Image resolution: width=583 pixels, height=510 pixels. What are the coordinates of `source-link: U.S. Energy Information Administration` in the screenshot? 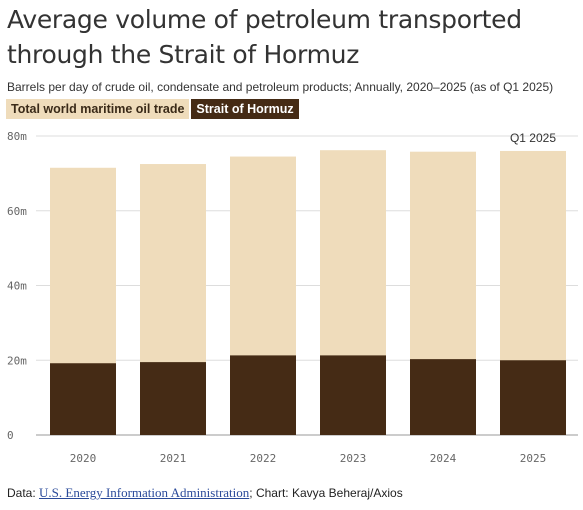 It's located at (144, 492).